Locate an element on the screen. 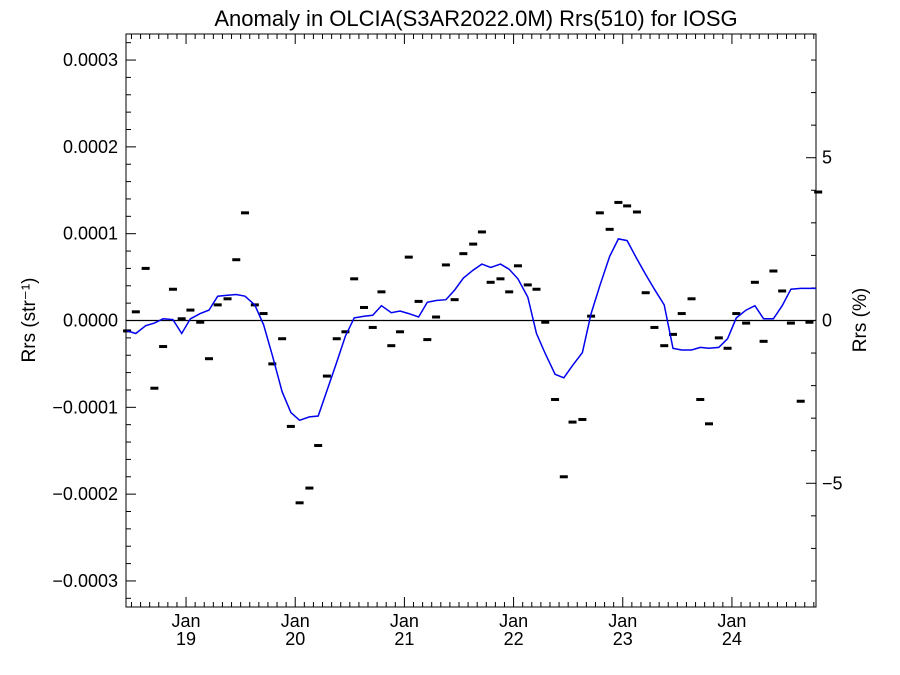  y2-axis: −5 0 5 is located at coordinates (824, 320).